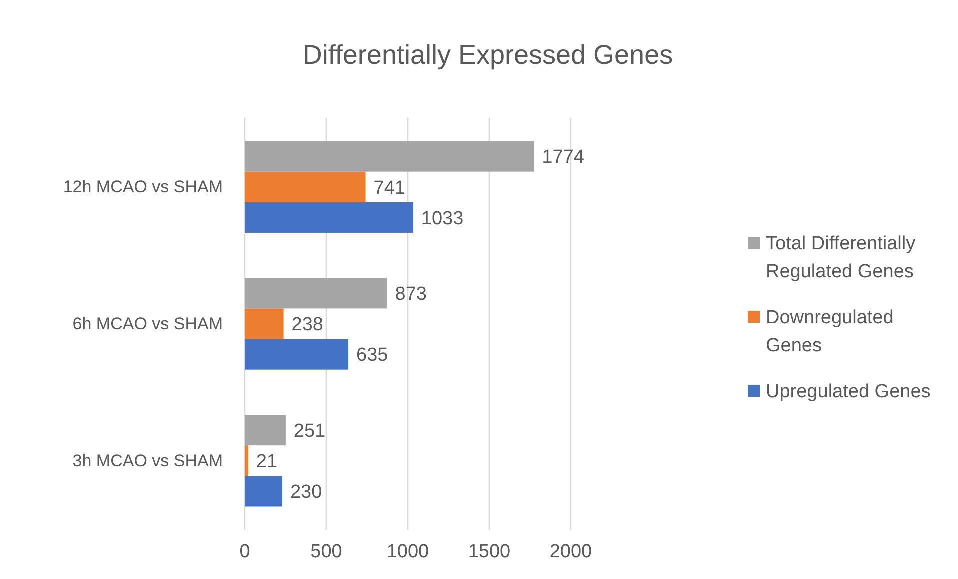 The image size is (958, 579). Describe the element at coordinates (147, 324) in the screenshot. I see `y-tick-label: 6h MCAO vs SHAM` at that location.